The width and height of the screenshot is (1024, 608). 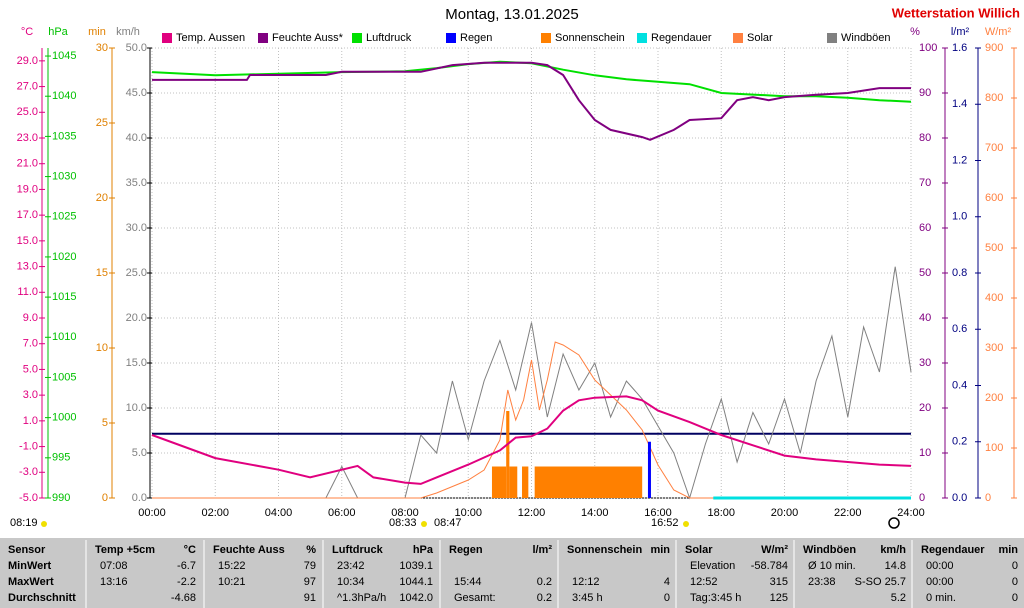 What do you see at coordinates (911, 513) in the screenshot?
I see `x-tick-label: 24:00` at bounding box center [911, 513].